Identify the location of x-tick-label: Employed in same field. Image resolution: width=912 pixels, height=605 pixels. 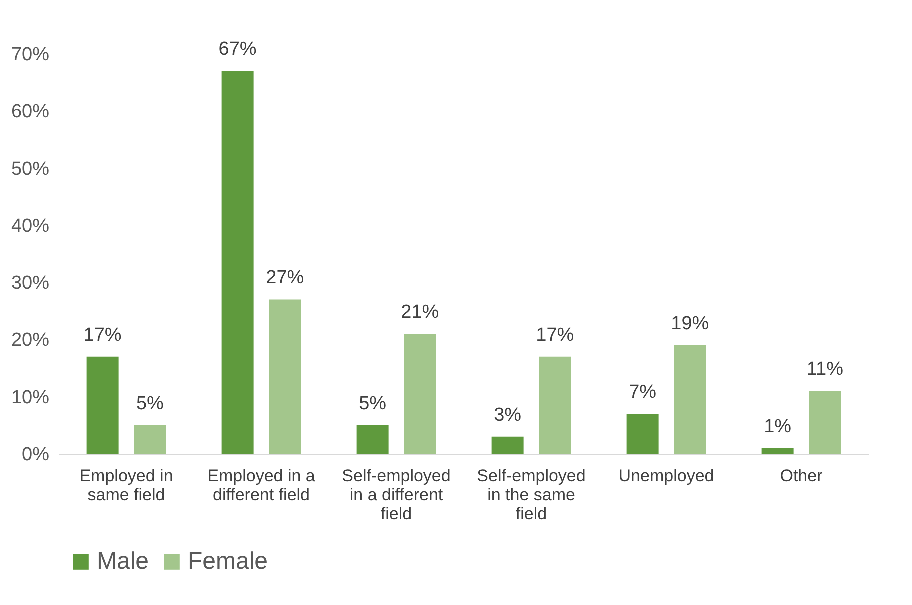
(127, 485).